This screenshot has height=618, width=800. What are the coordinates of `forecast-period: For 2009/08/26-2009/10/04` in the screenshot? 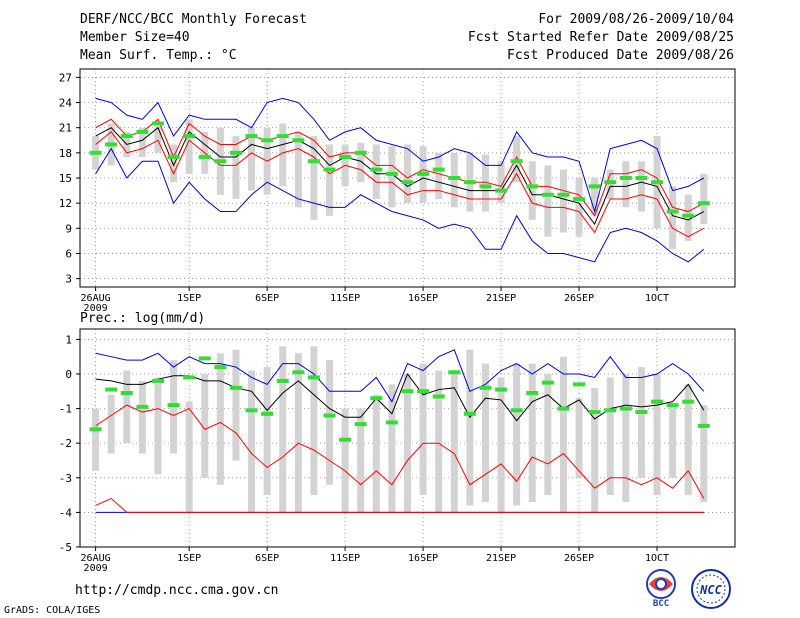 It's located at (636, 19).